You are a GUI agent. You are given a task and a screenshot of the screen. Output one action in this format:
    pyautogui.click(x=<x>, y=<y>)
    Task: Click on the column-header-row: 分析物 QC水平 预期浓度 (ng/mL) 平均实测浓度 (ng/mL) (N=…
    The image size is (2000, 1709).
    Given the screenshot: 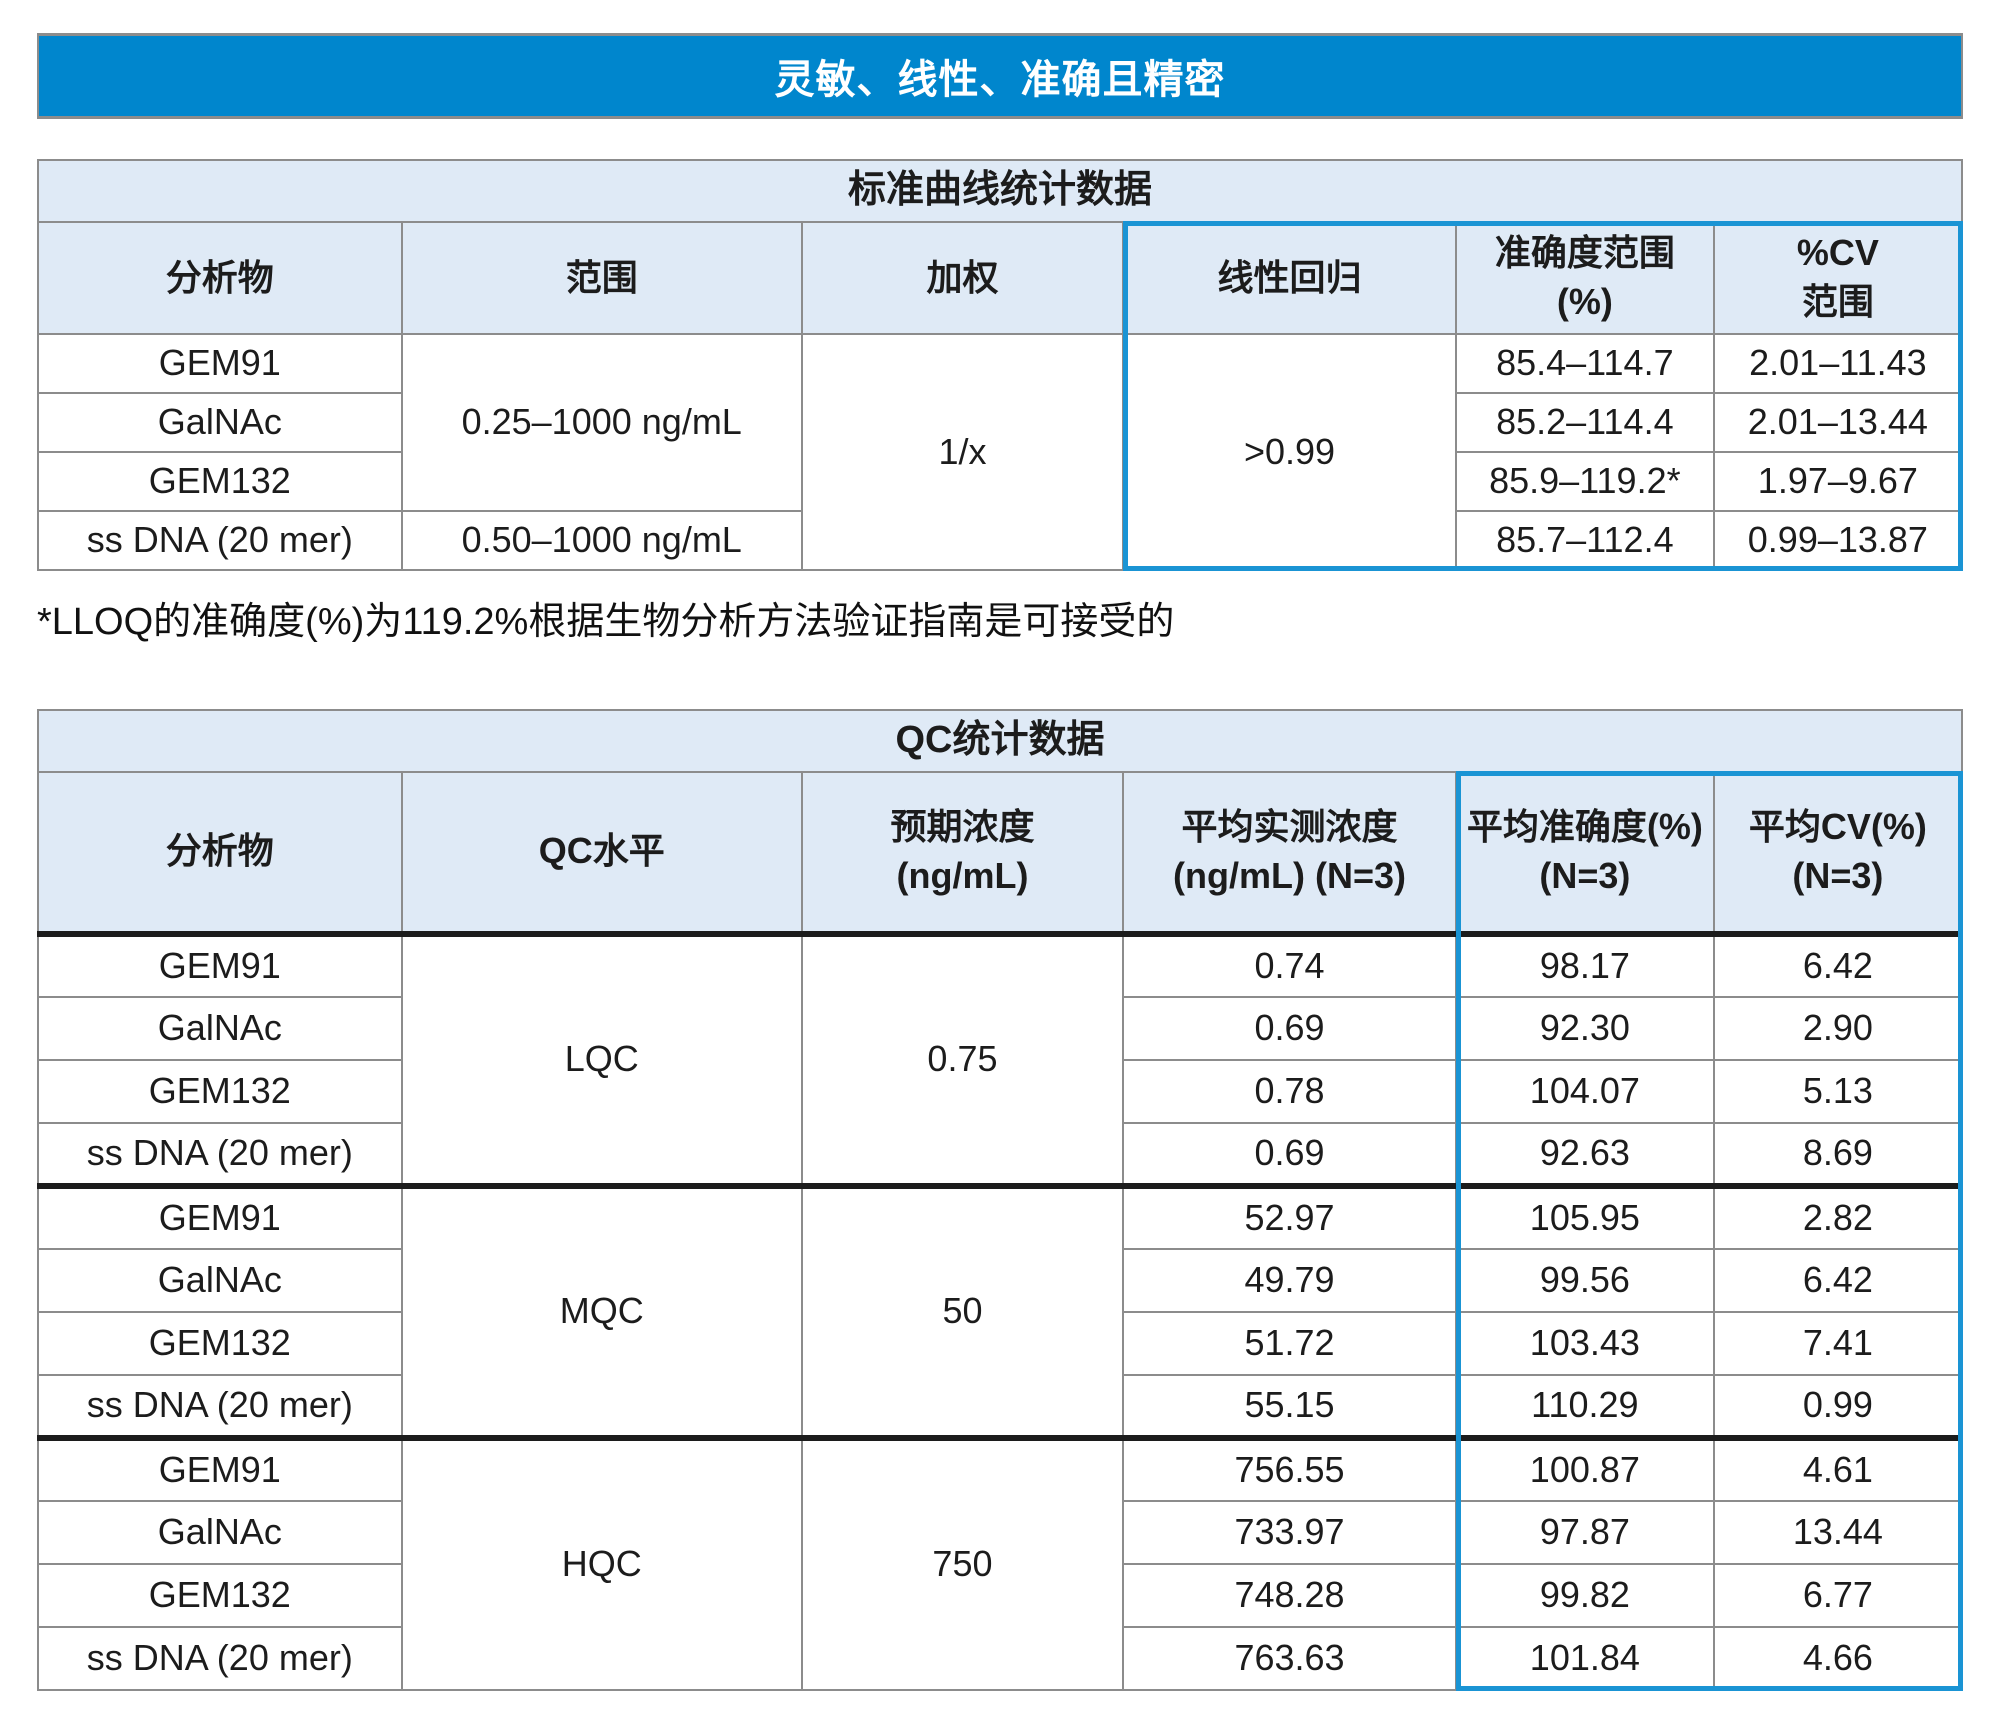 What is the action you would take?
    pyautogui.click(x=1000, y=853)
    